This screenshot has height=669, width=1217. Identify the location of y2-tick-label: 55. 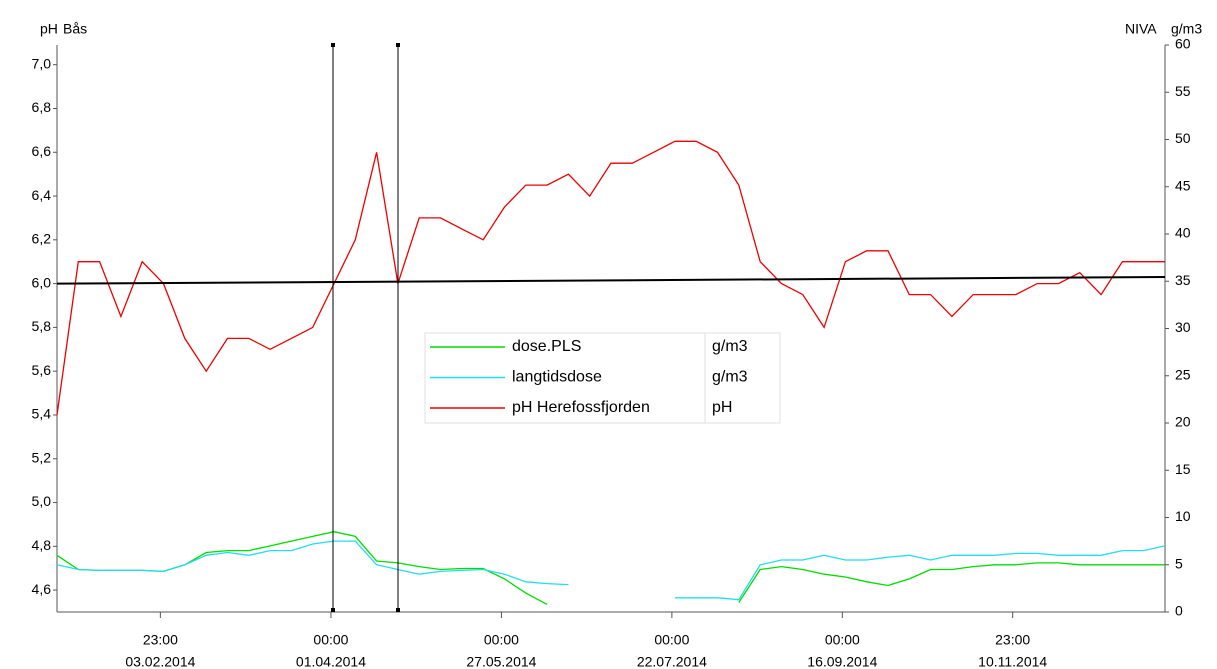
(1183, 91).